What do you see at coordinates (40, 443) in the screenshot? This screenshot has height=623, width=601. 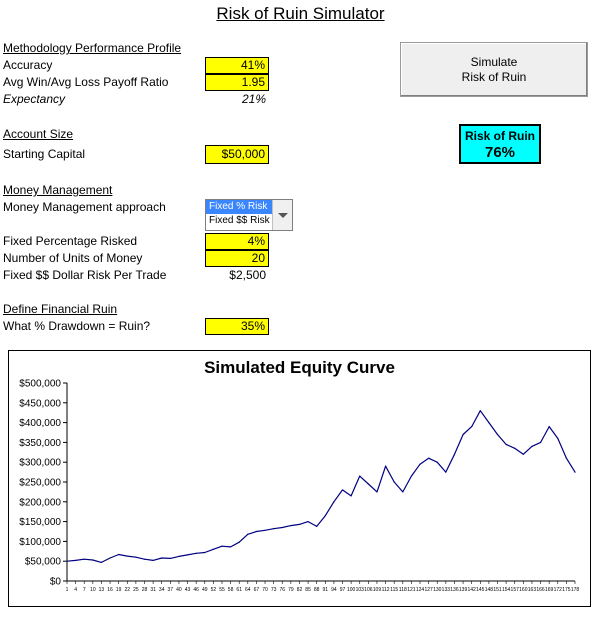 I see `y-tick-label: $350,000` at bounding box center [40, 443].